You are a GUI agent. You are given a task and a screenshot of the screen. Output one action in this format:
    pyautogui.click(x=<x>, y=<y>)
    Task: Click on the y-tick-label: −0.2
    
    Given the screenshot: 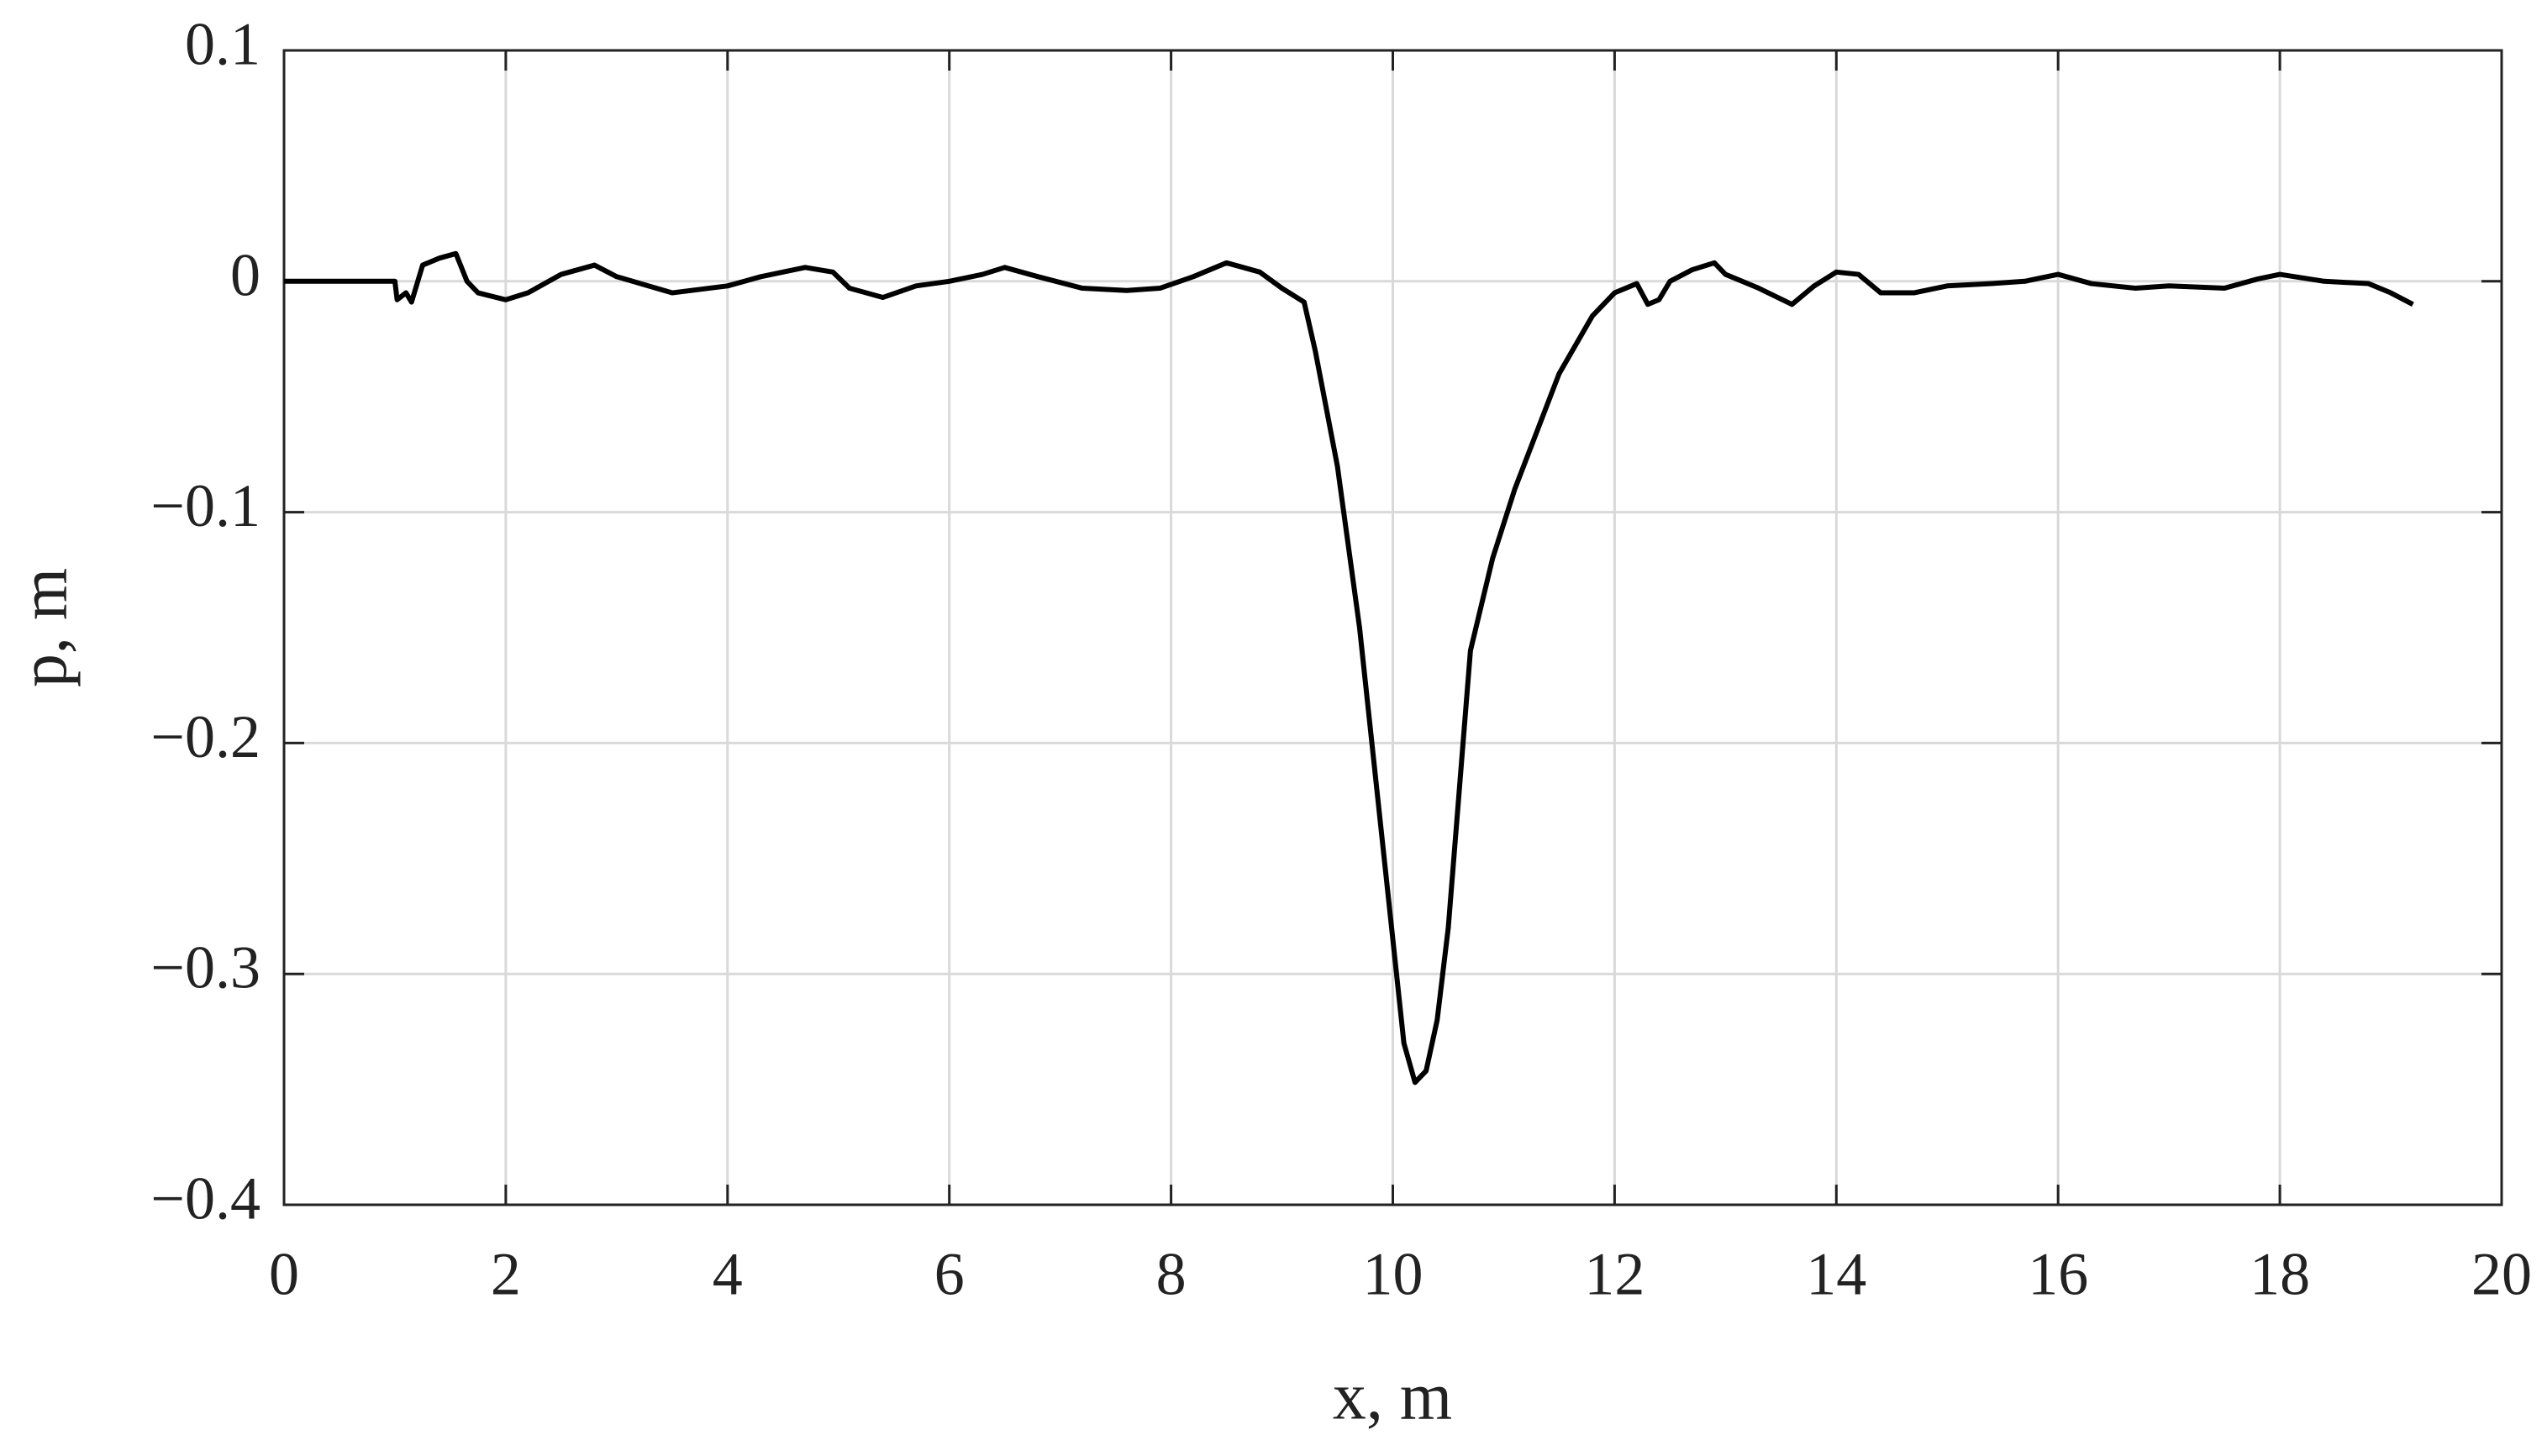 What is the action you would take?
    pyautogui.click(x=205, y=736)
    